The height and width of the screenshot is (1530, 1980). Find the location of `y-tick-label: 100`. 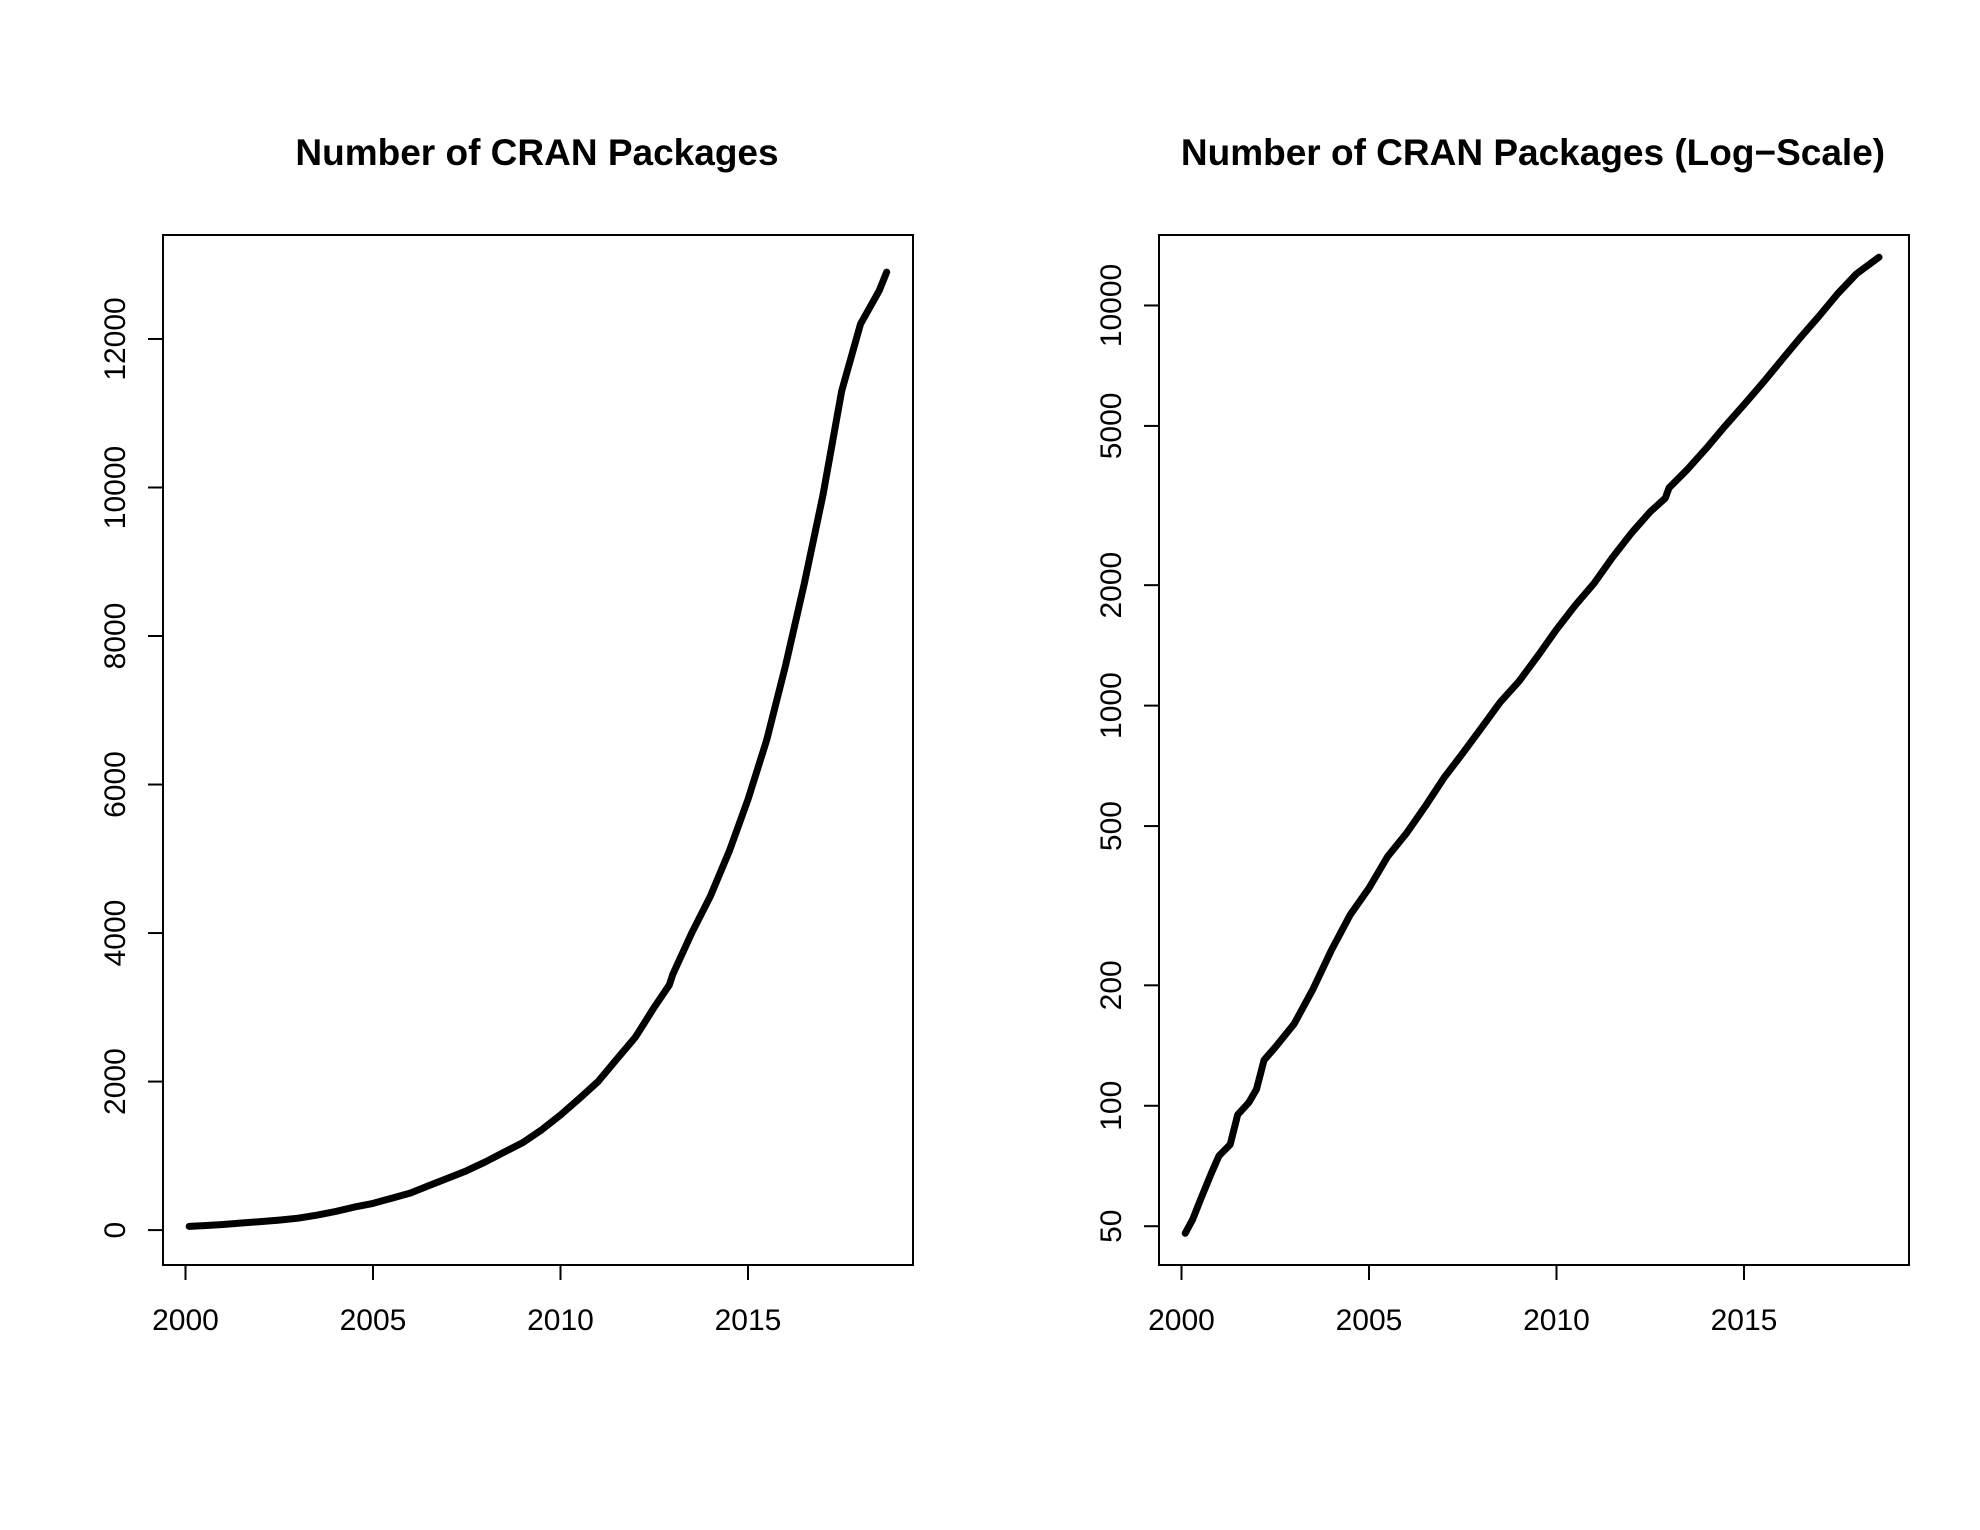

y-tick-label: 100 is located at coordinates (1111, 1106).